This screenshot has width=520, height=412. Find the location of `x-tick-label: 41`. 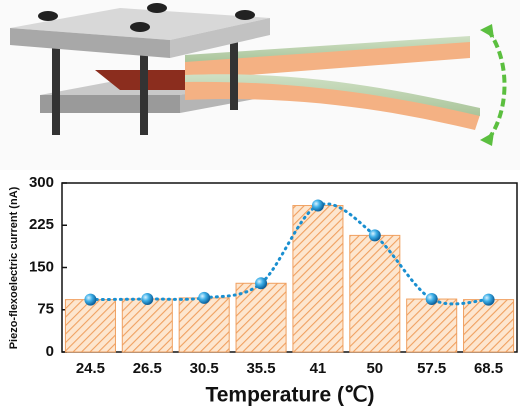

x-tick-label: 41 is located at coordinates (318, 368).